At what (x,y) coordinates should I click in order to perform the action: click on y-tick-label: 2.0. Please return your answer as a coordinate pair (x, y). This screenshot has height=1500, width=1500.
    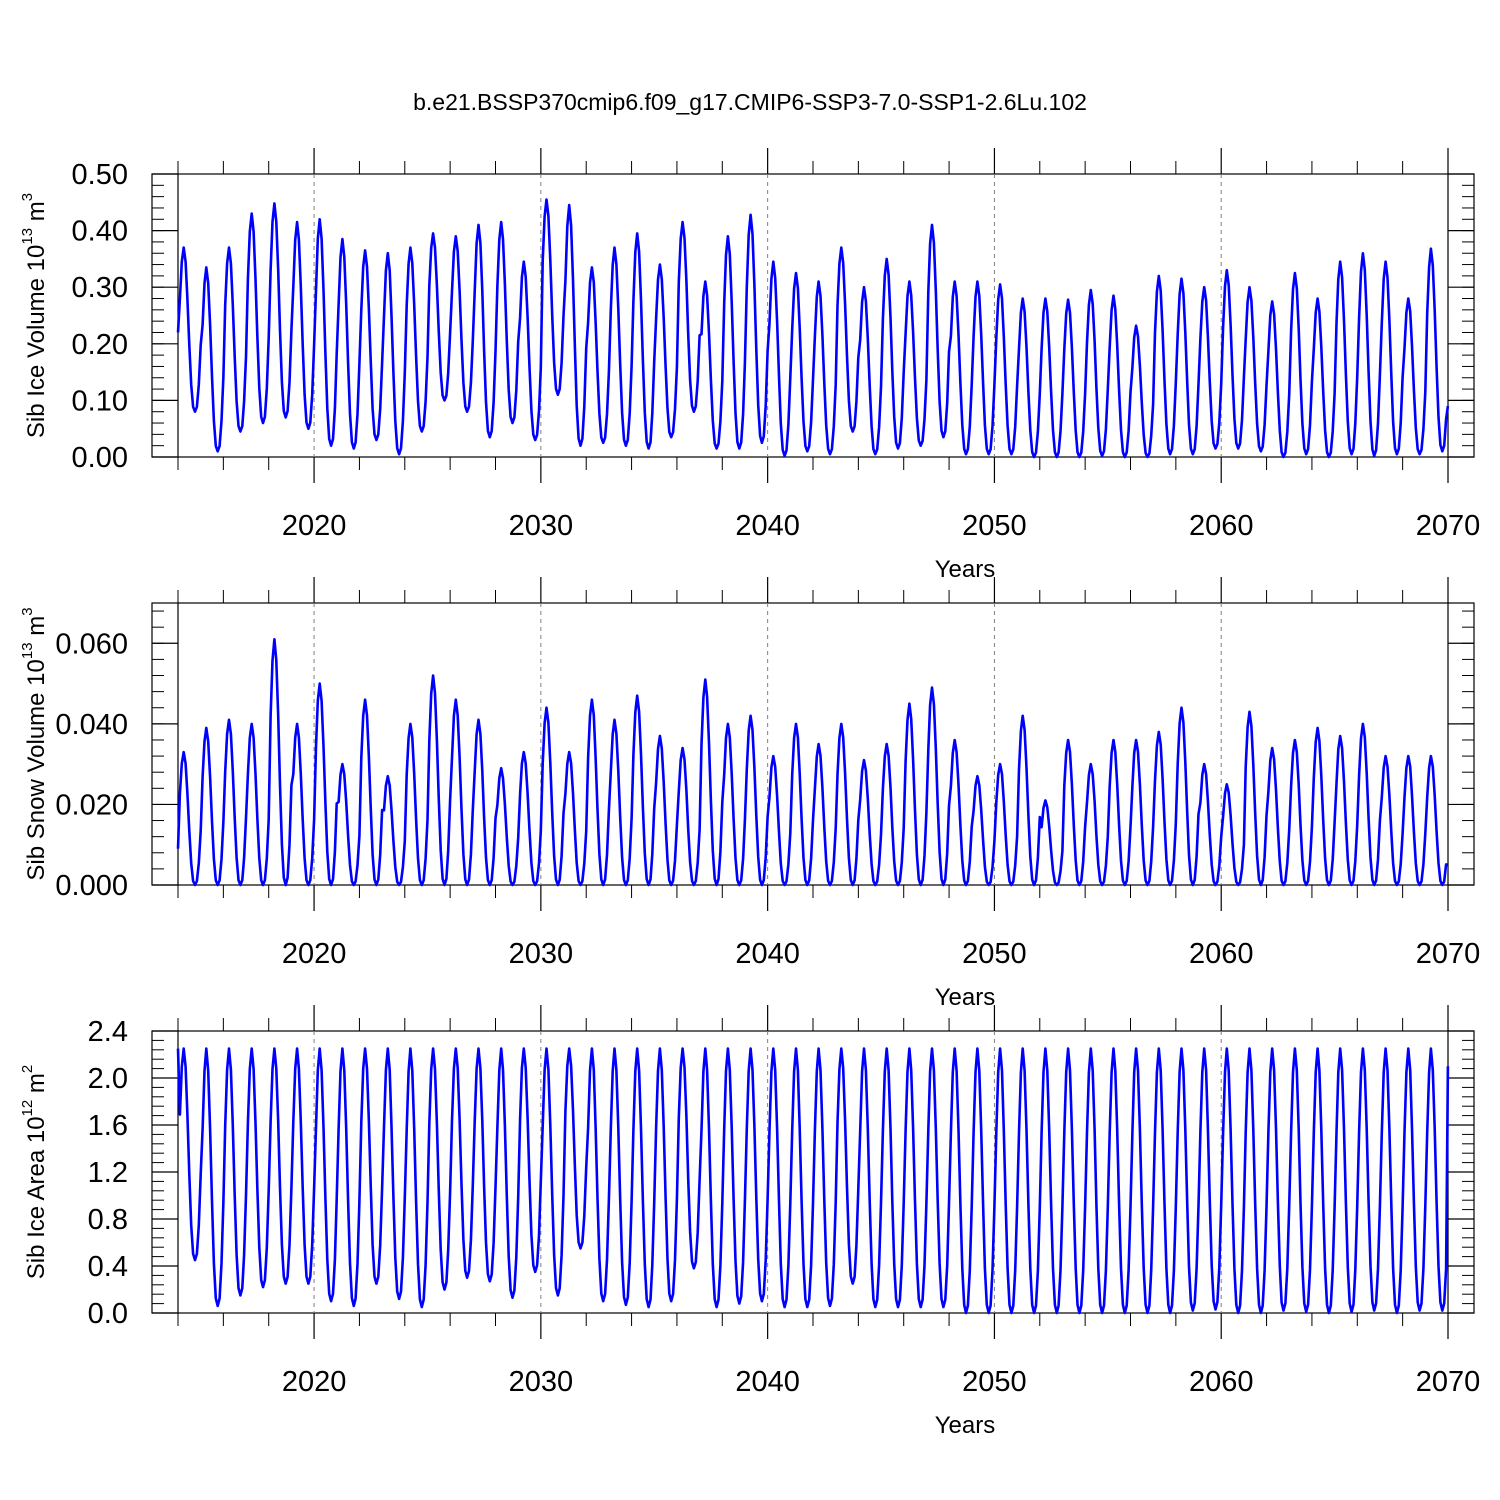
    Looking at the image, I should click on (108, 1079).